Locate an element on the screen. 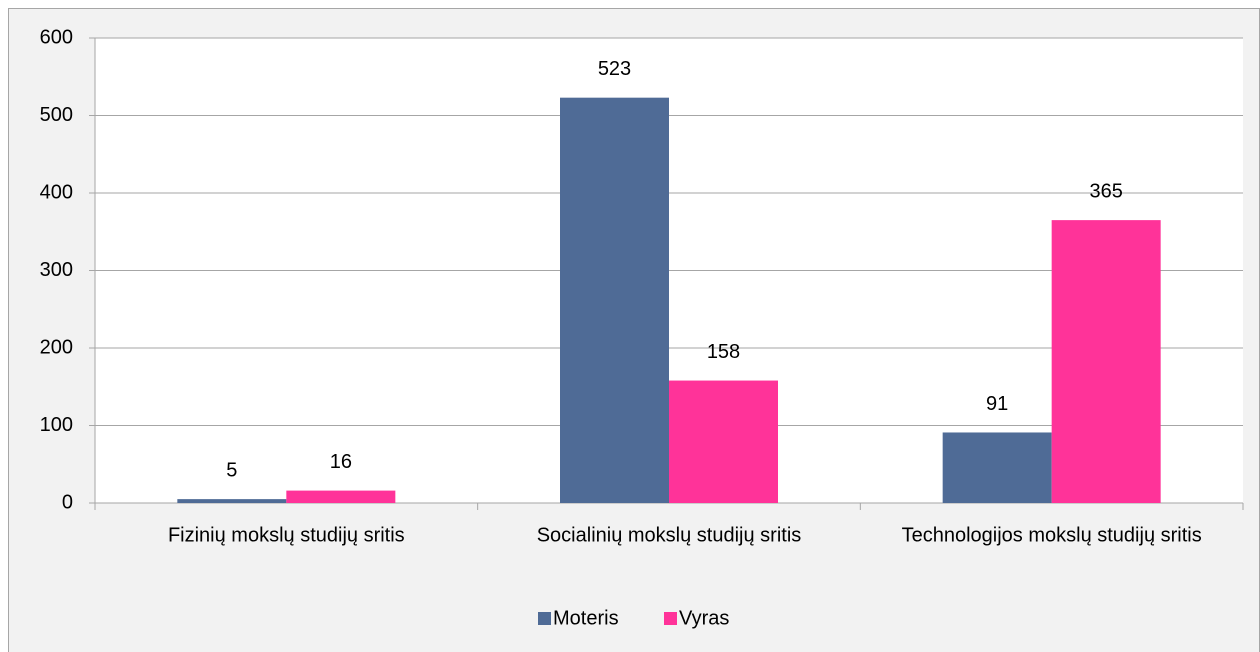 The image size is (1260, 652). y-tick-label: 100 is located at coordinates (56, 425).